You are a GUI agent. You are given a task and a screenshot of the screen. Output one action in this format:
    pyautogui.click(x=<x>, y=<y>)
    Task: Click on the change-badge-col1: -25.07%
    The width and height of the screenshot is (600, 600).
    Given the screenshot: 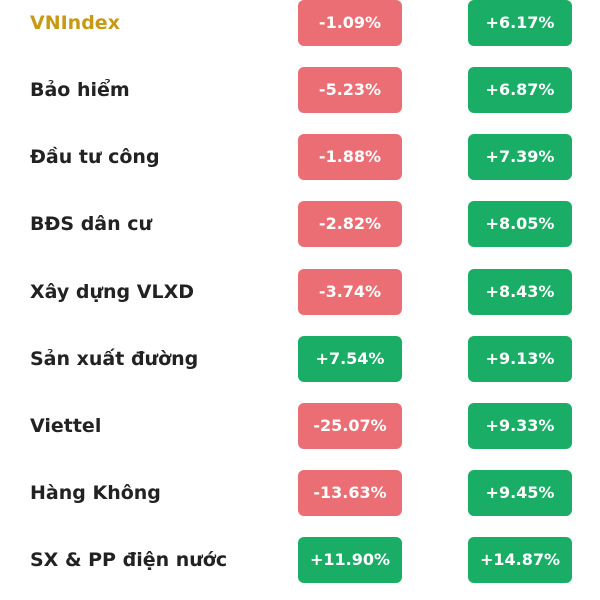 What is the action you would take?
    pyautogui.click(x=350, y=426)
    